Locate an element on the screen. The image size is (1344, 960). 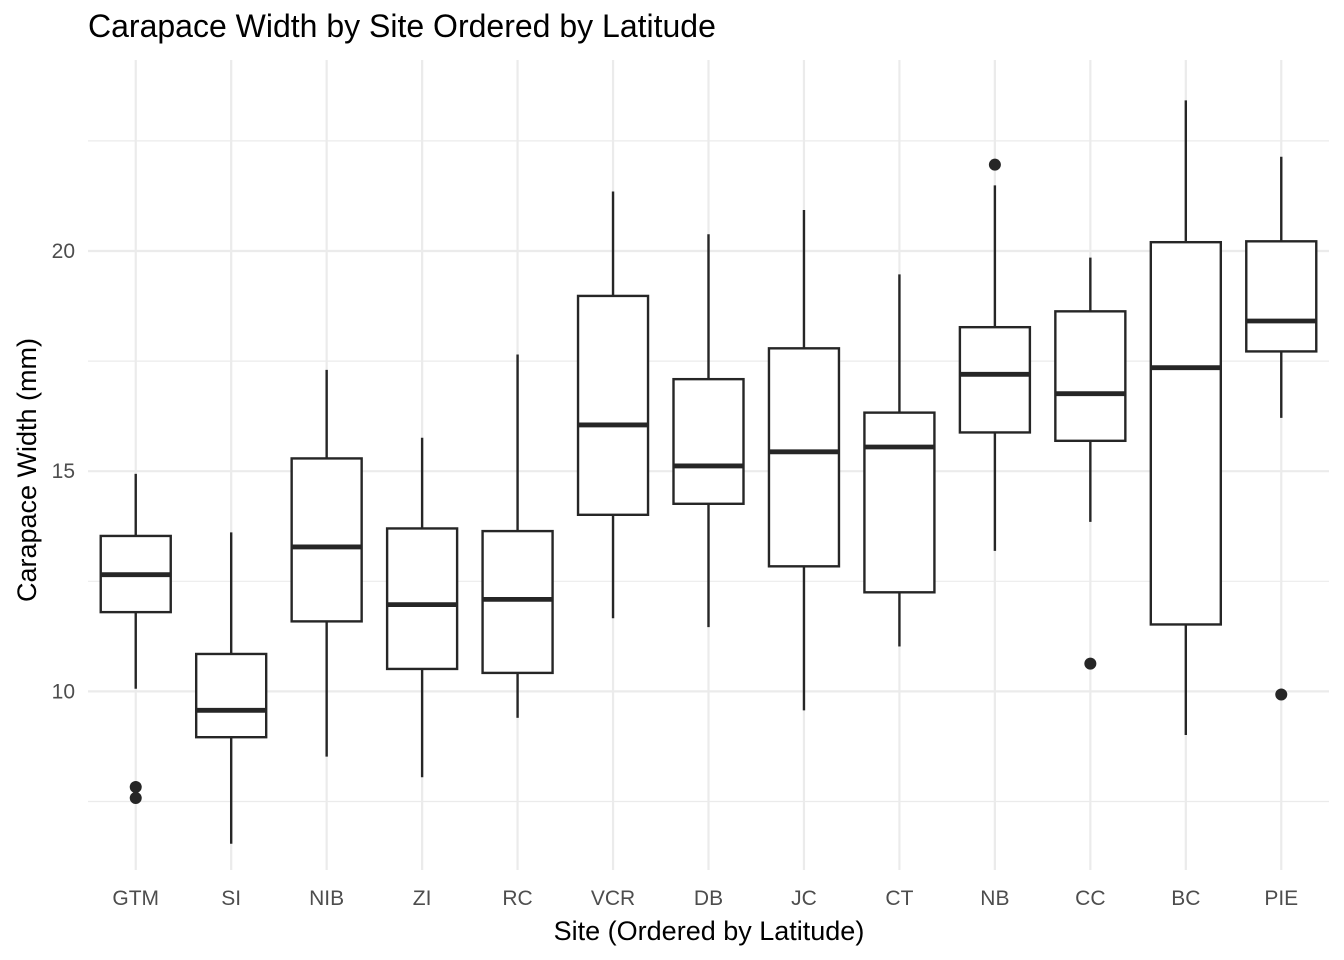
box-pie is located at coordinates (1281, 428).